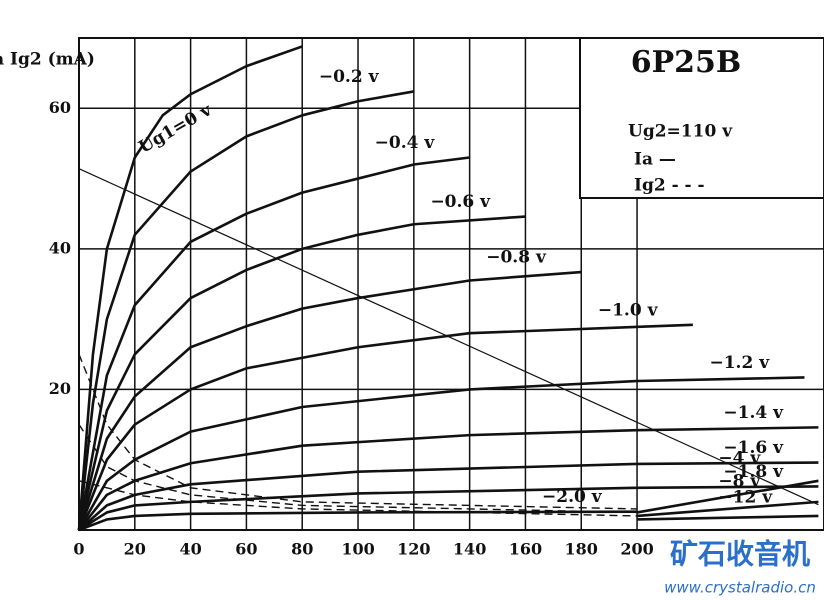  What do you see at coordinates (739, 481) in the screenshot?
I see `series-label: −8 v` at bounding box center [739, 481].